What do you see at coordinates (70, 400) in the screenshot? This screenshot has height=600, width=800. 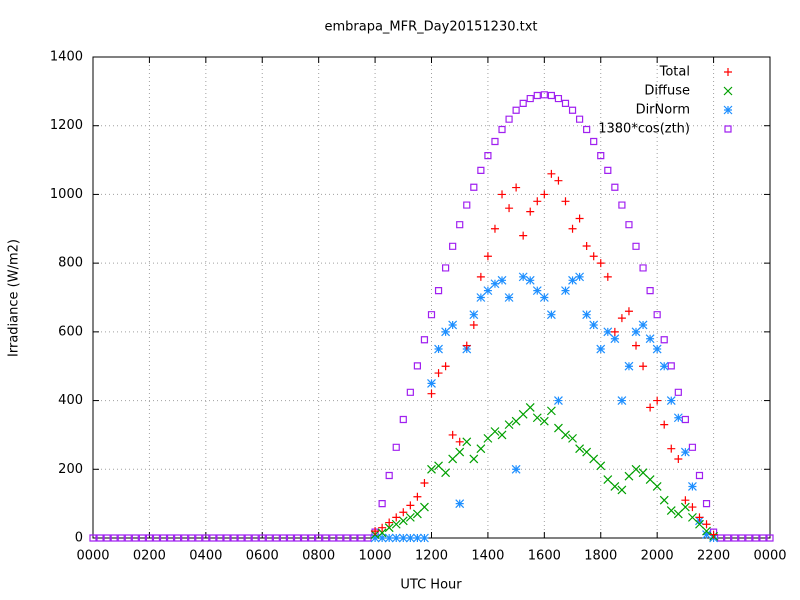 I see `y-tick-label: 400` at bounding box center [70, 400].